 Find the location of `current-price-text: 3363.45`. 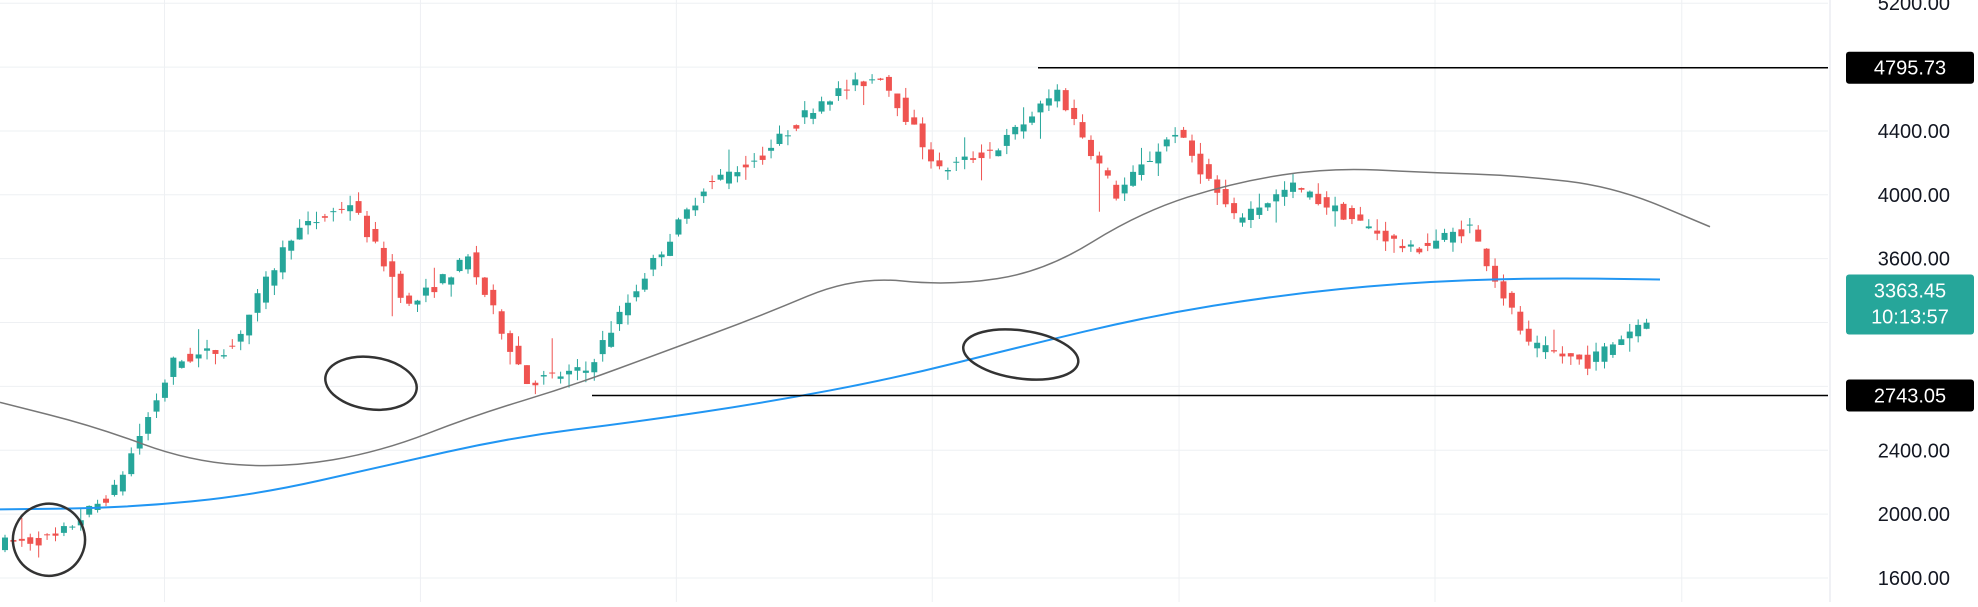

current-price-text: 3363.45 is located at coordinates (1910, 291).